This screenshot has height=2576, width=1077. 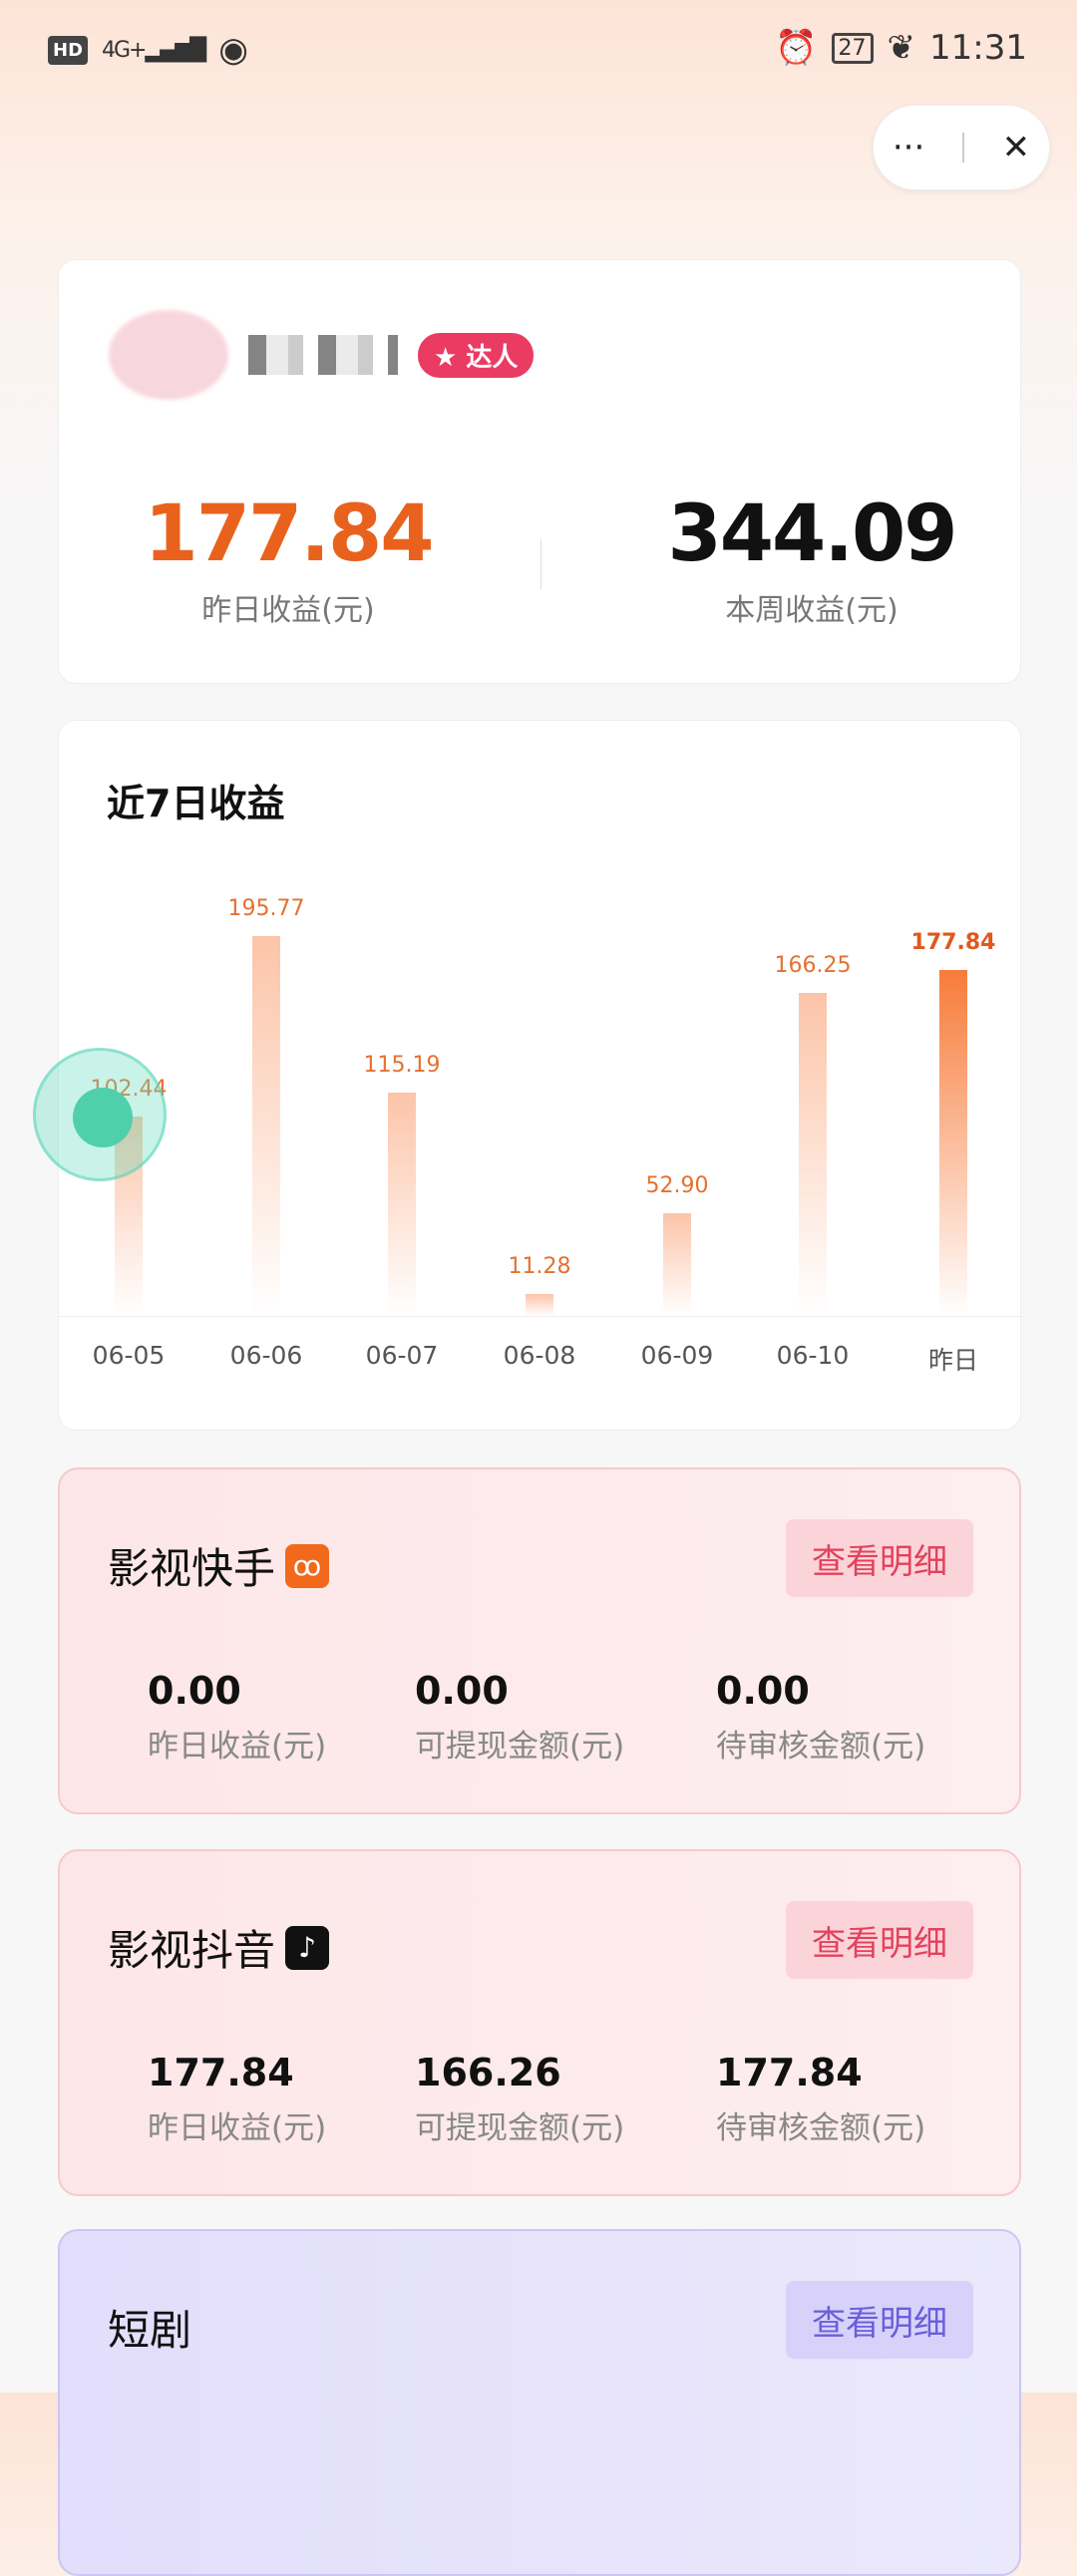 What do you see at coordinates (307, 1565) in the screenshot?
I see `kuaishou-icon: ꝏ` at bounding box center [307, 1565].